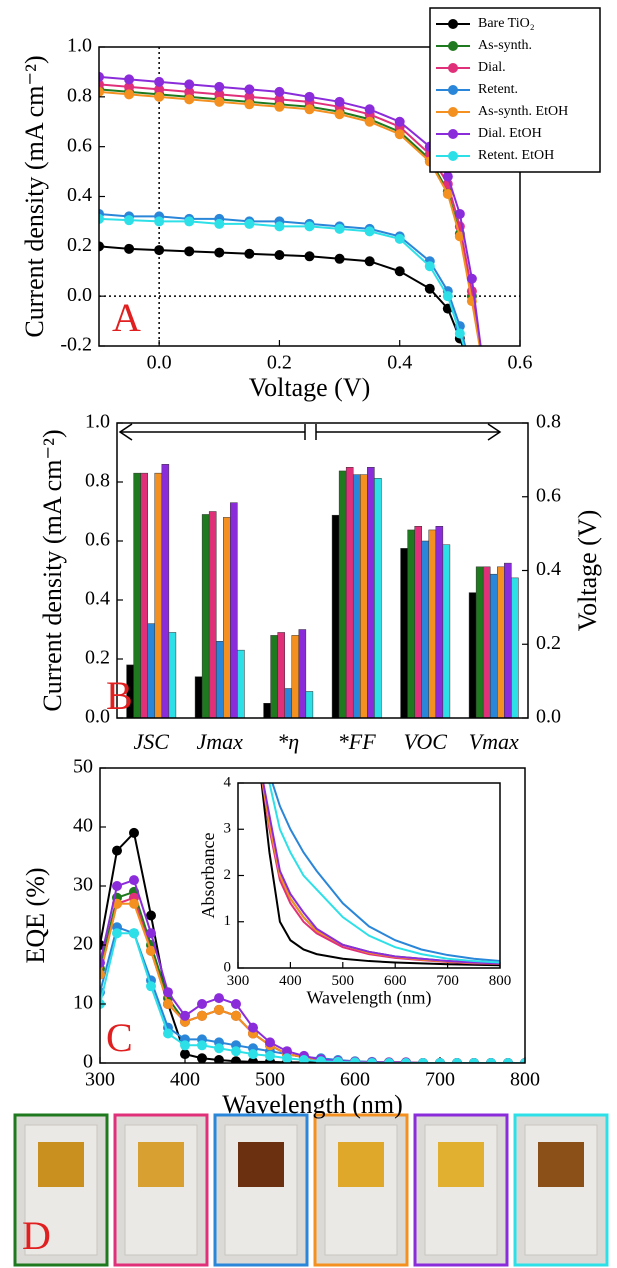  What do you see at coordinates (52, 570) in the screenshot?
I see `y-axis-title: Current density (mA cm⁻²)` at bounding box center [52, 570].